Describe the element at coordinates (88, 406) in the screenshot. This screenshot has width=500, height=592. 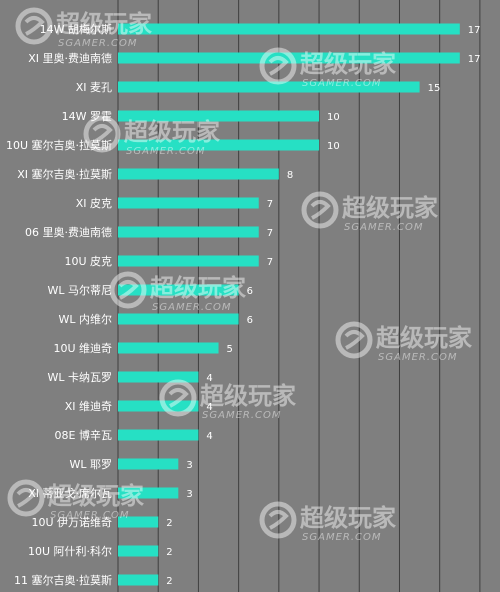
I see `category-label: XI 维迪奇` at that location.